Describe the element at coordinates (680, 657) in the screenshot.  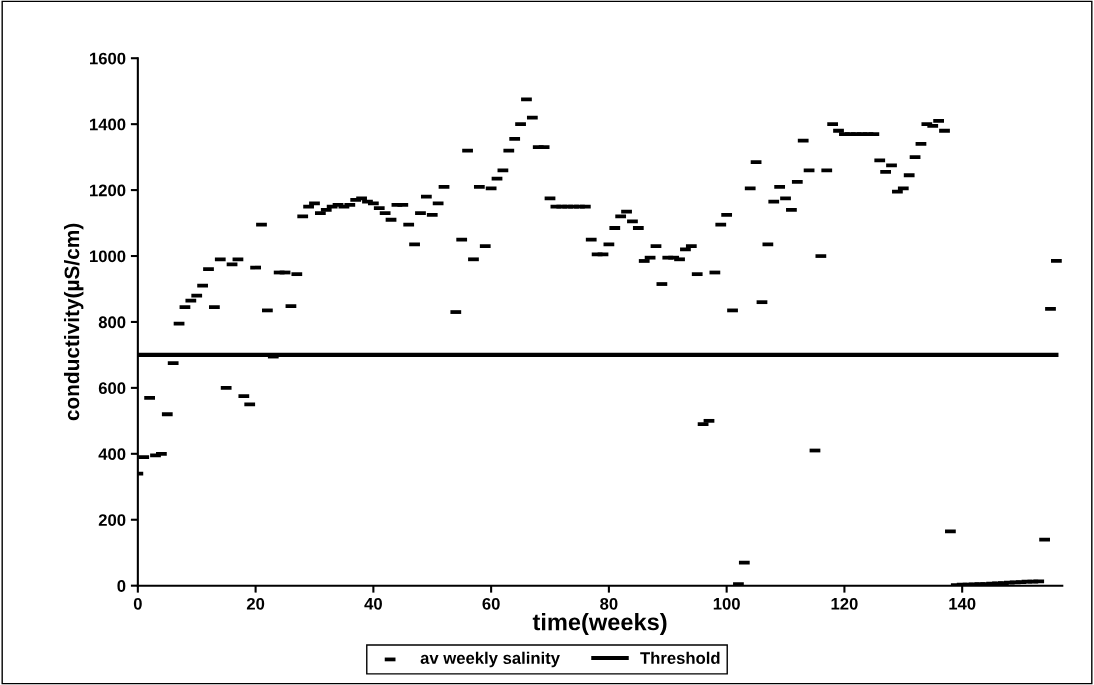
I see `legend-label: Threshold` at that location.